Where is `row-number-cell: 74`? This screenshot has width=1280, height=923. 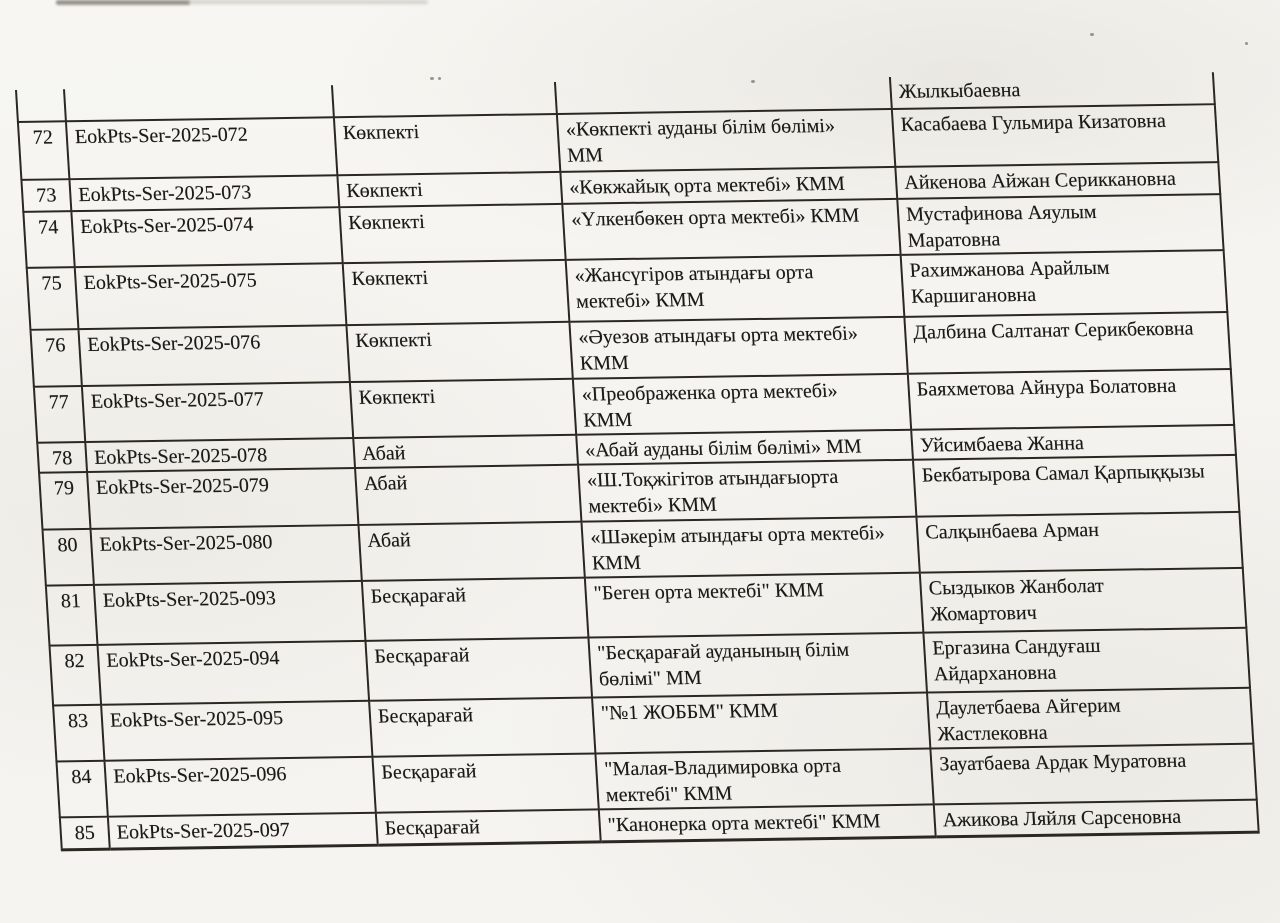 row-number-cell: 74 is located at coordinates (49, 239).